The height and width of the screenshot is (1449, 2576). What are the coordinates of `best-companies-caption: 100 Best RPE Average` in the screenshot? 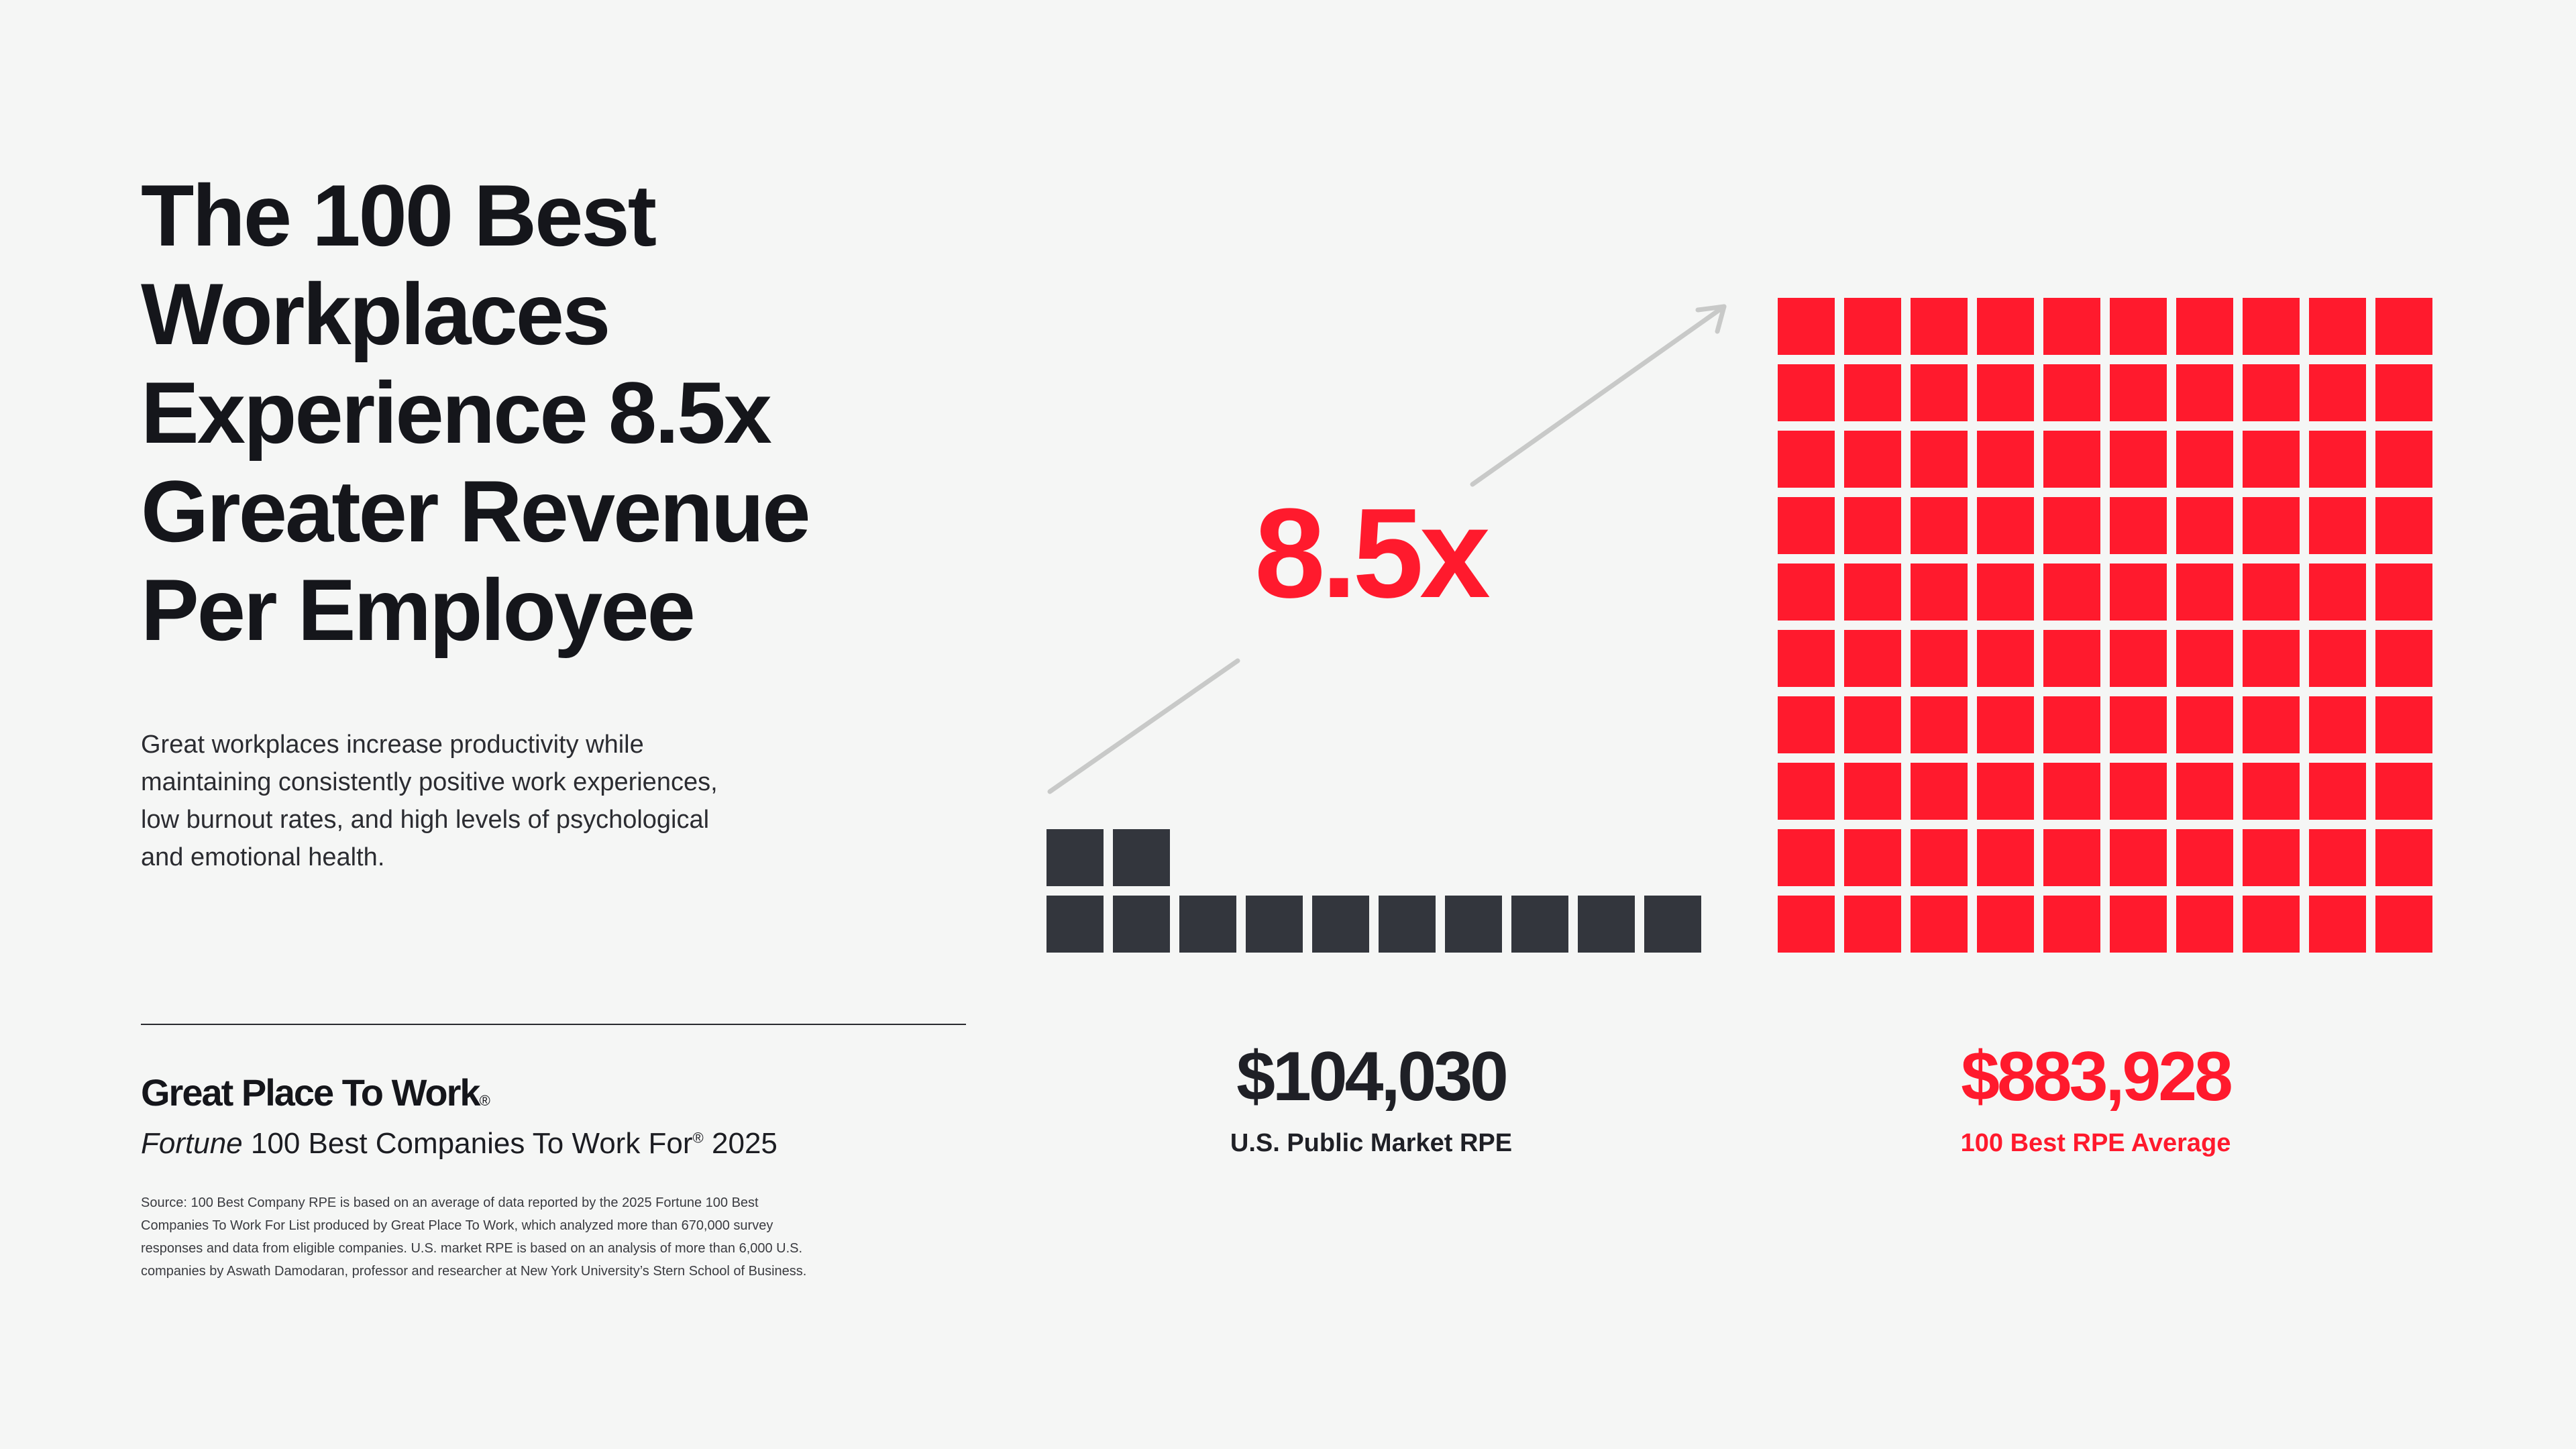 It's located at (2095, 1143).